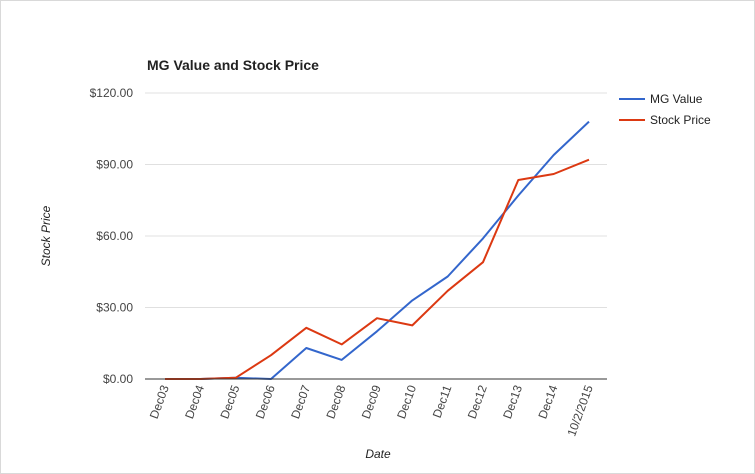 This screenshot has height=474, width=755. What do you see at coordinates (233, 65) in the screenshot?
I see `chart-title: MG Value and Stock Price` at bounding box center [233, 65].